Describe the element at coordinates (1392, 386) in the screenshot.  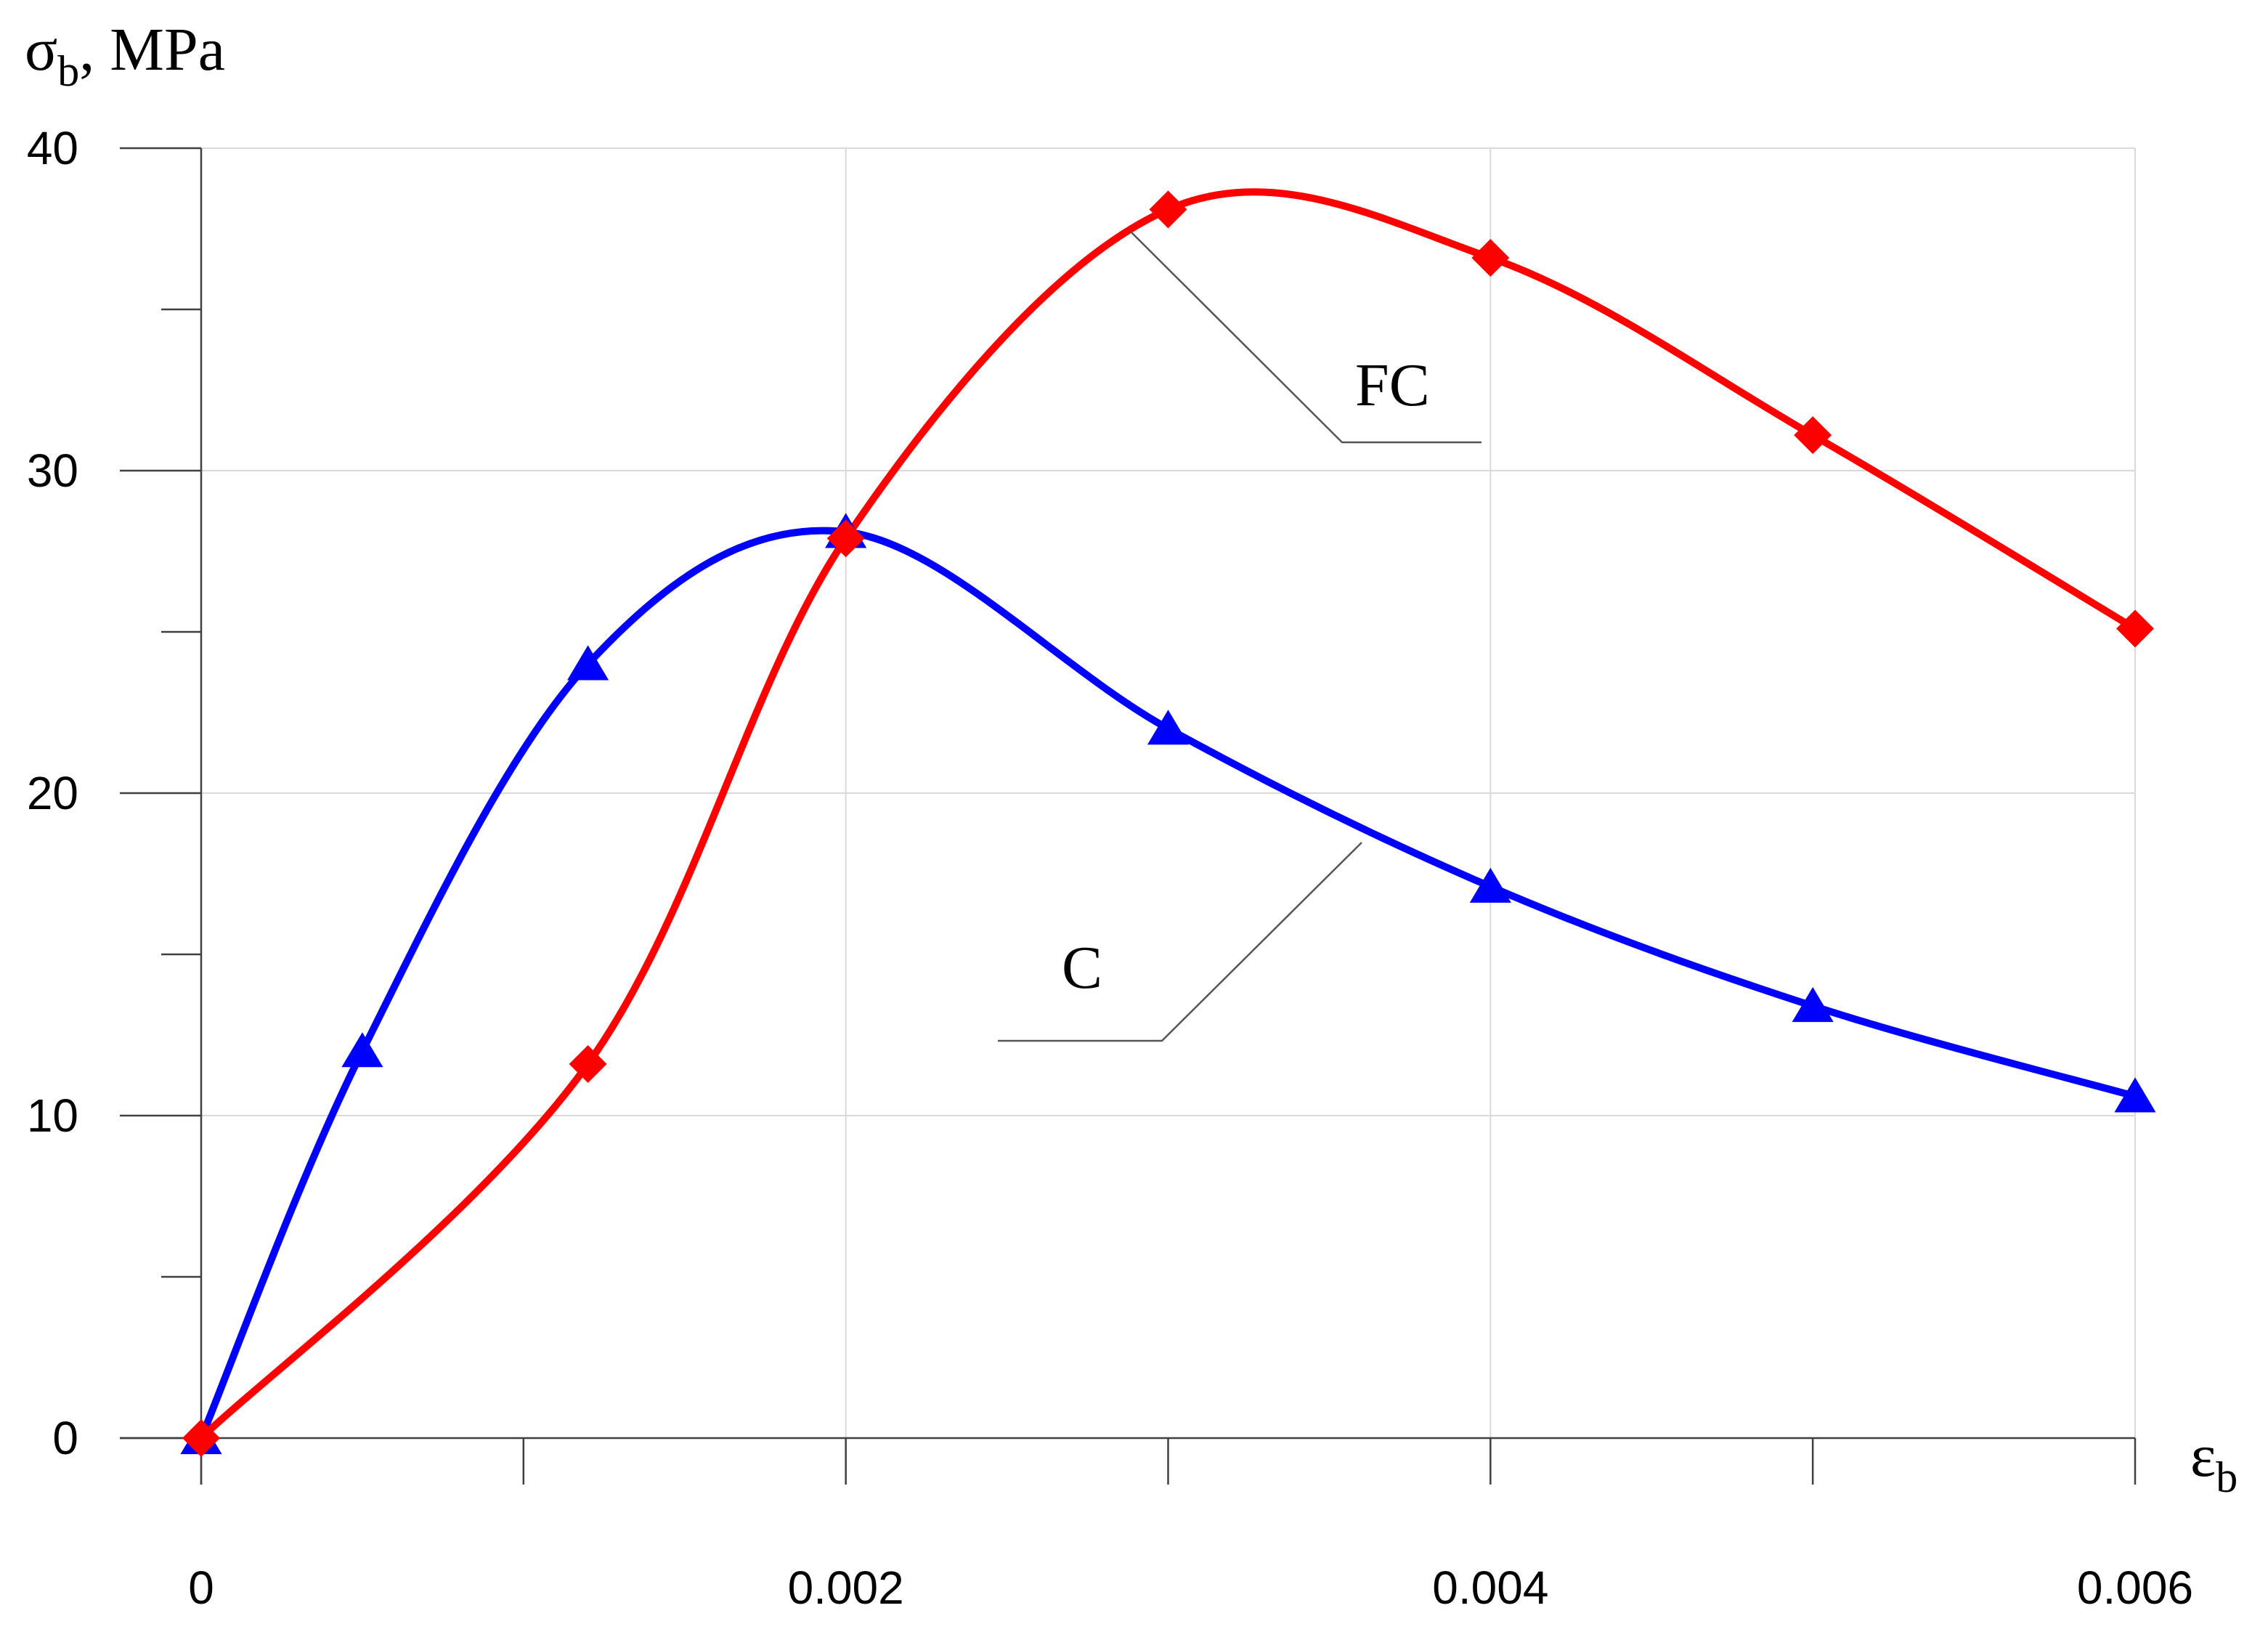
I see `series-label-fc: FC` at that location.